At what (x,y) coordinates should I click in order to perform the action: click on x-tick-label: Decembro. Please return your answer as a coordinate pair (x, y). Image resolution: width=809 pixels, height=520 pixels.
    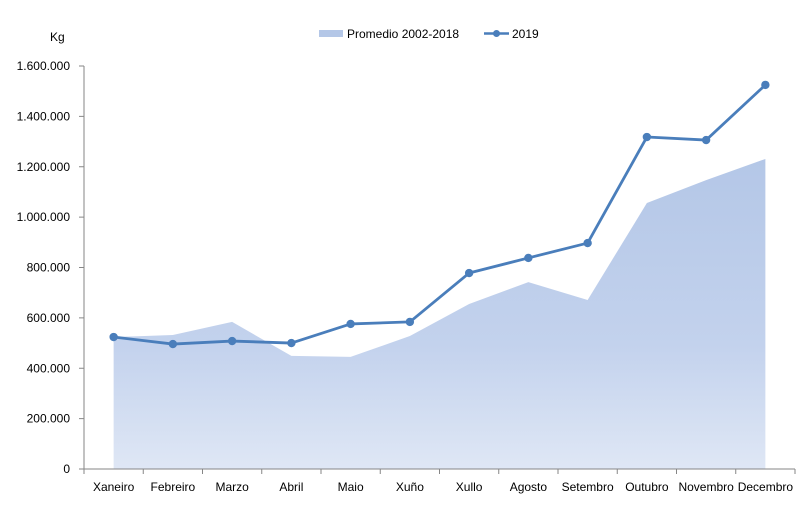
    Looking at the image, I should click on (766, 487).